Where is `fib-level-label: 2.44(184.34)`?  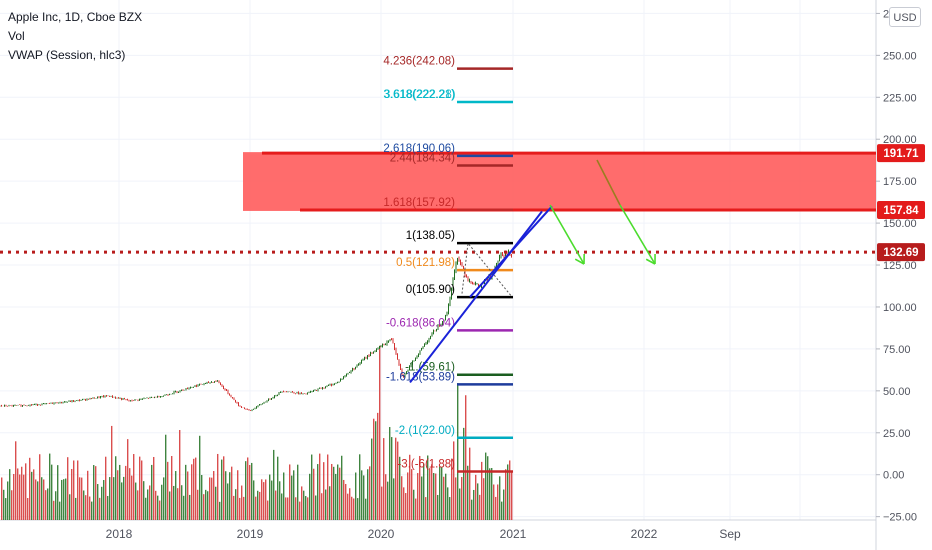 fib-level-label: 2.44(184.34) is located at coordinates (422, 158).